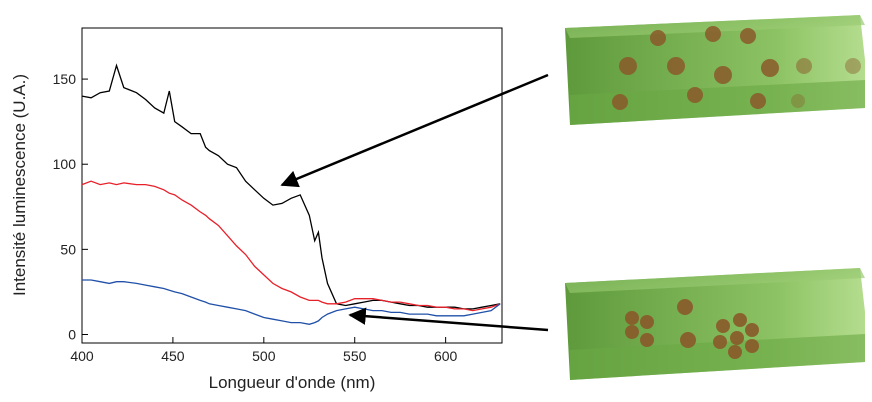 The image size is (872, 402). I want to click on y-tick-label: 0, so click(72, 334).